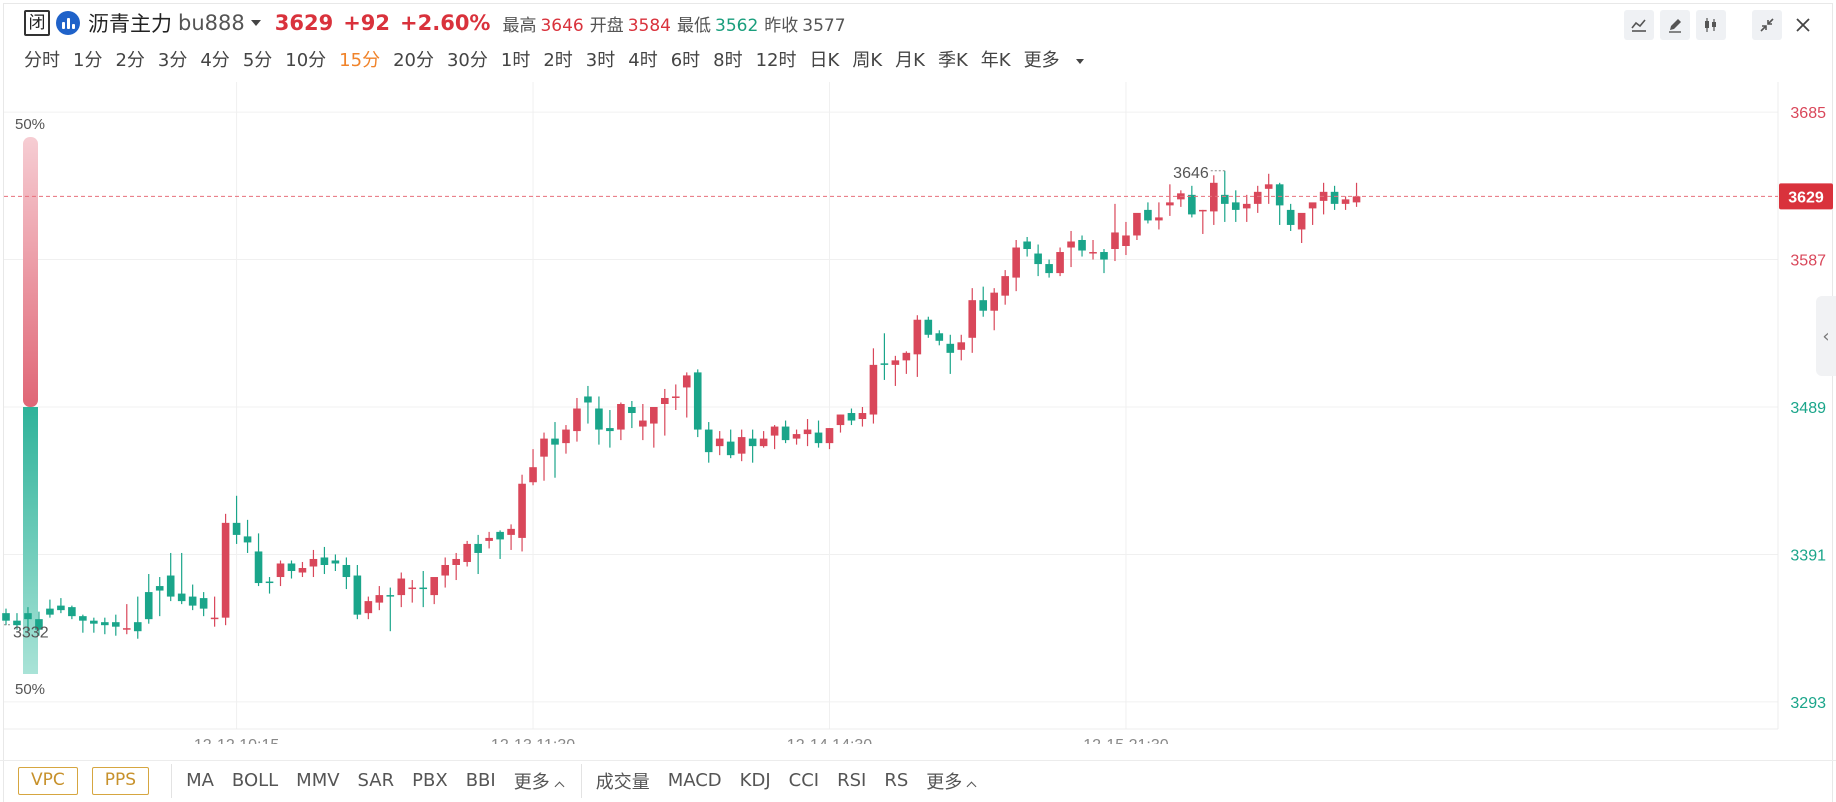 The width and height of the screenshot is (1836, 802). I want to click on indicator-rsi: RSI, so click(852, 780).